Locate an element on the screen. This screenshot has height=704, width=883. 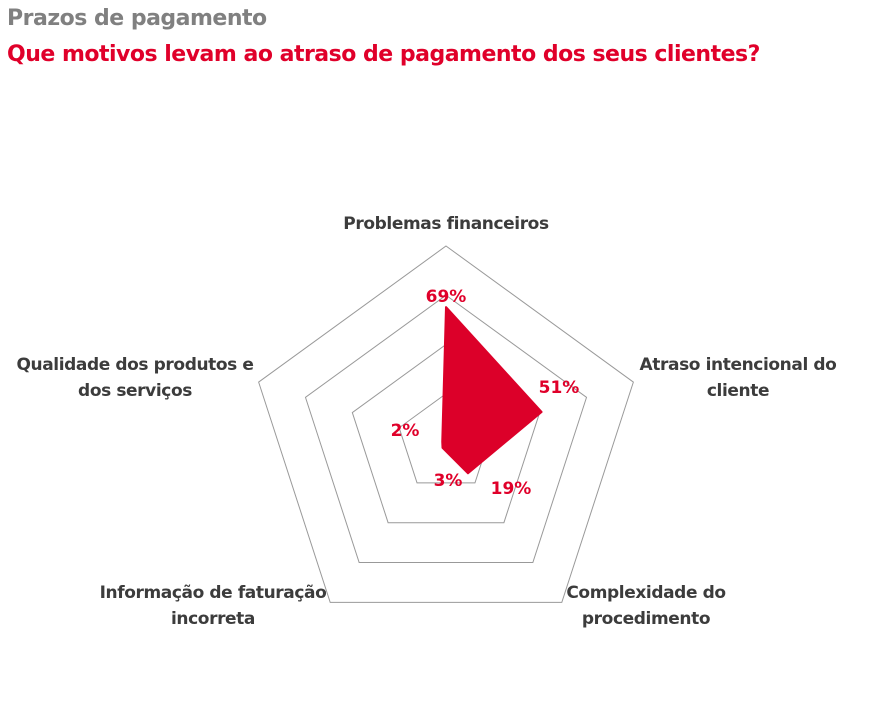
axis-label-line: Complexidade do is located at coordinates (645, 593).